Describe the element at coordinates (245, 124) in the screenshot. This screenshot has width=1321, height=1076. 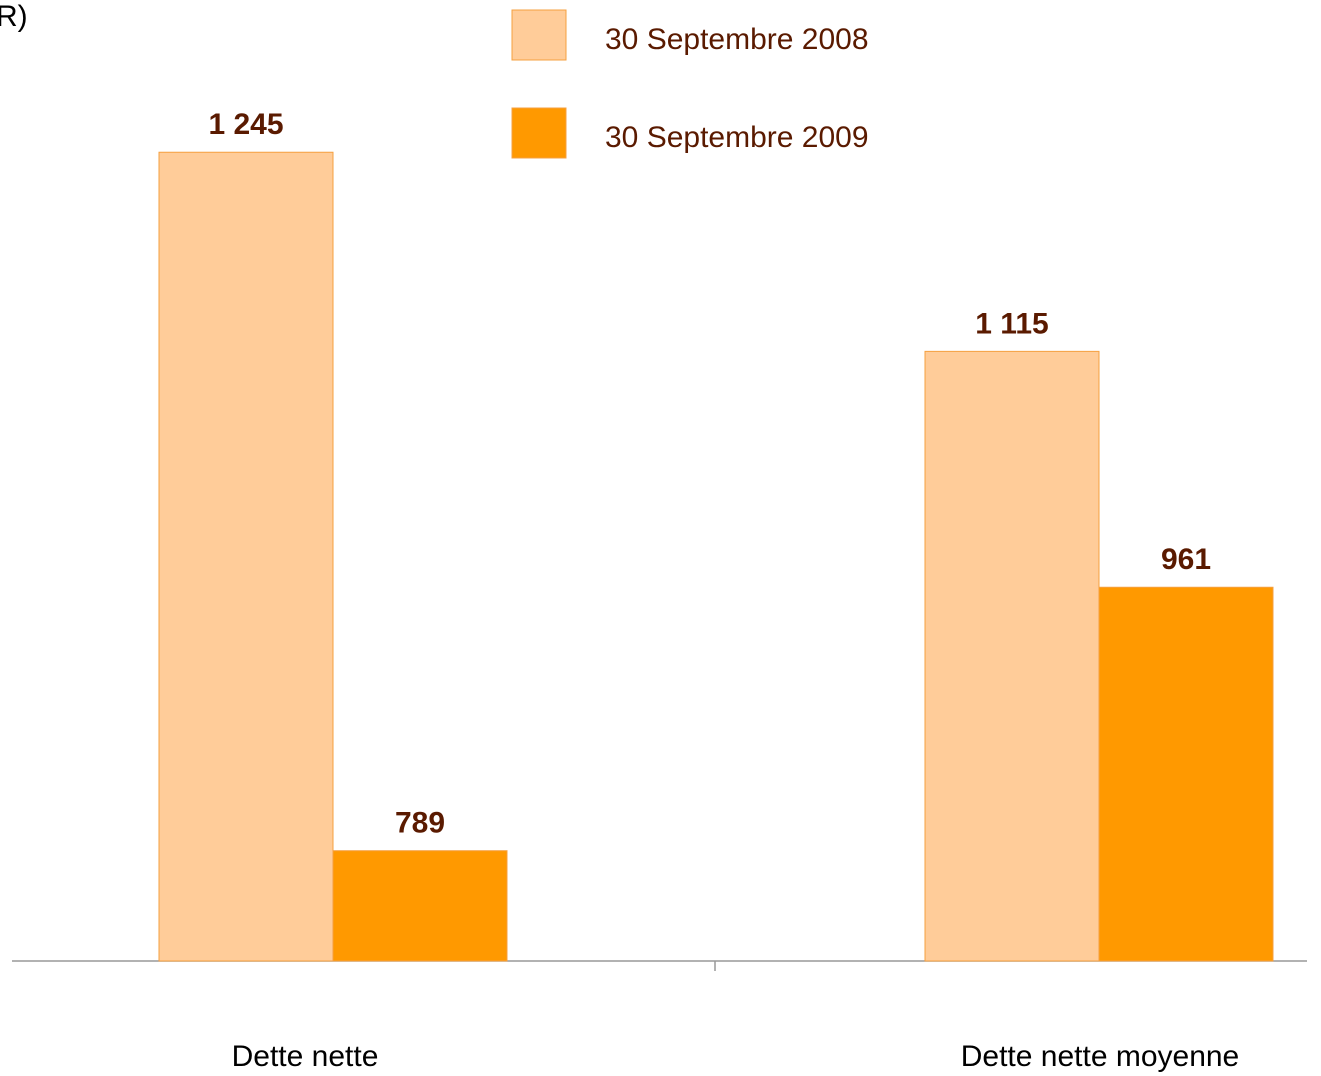
I see `data-label: 1 245` at that location.